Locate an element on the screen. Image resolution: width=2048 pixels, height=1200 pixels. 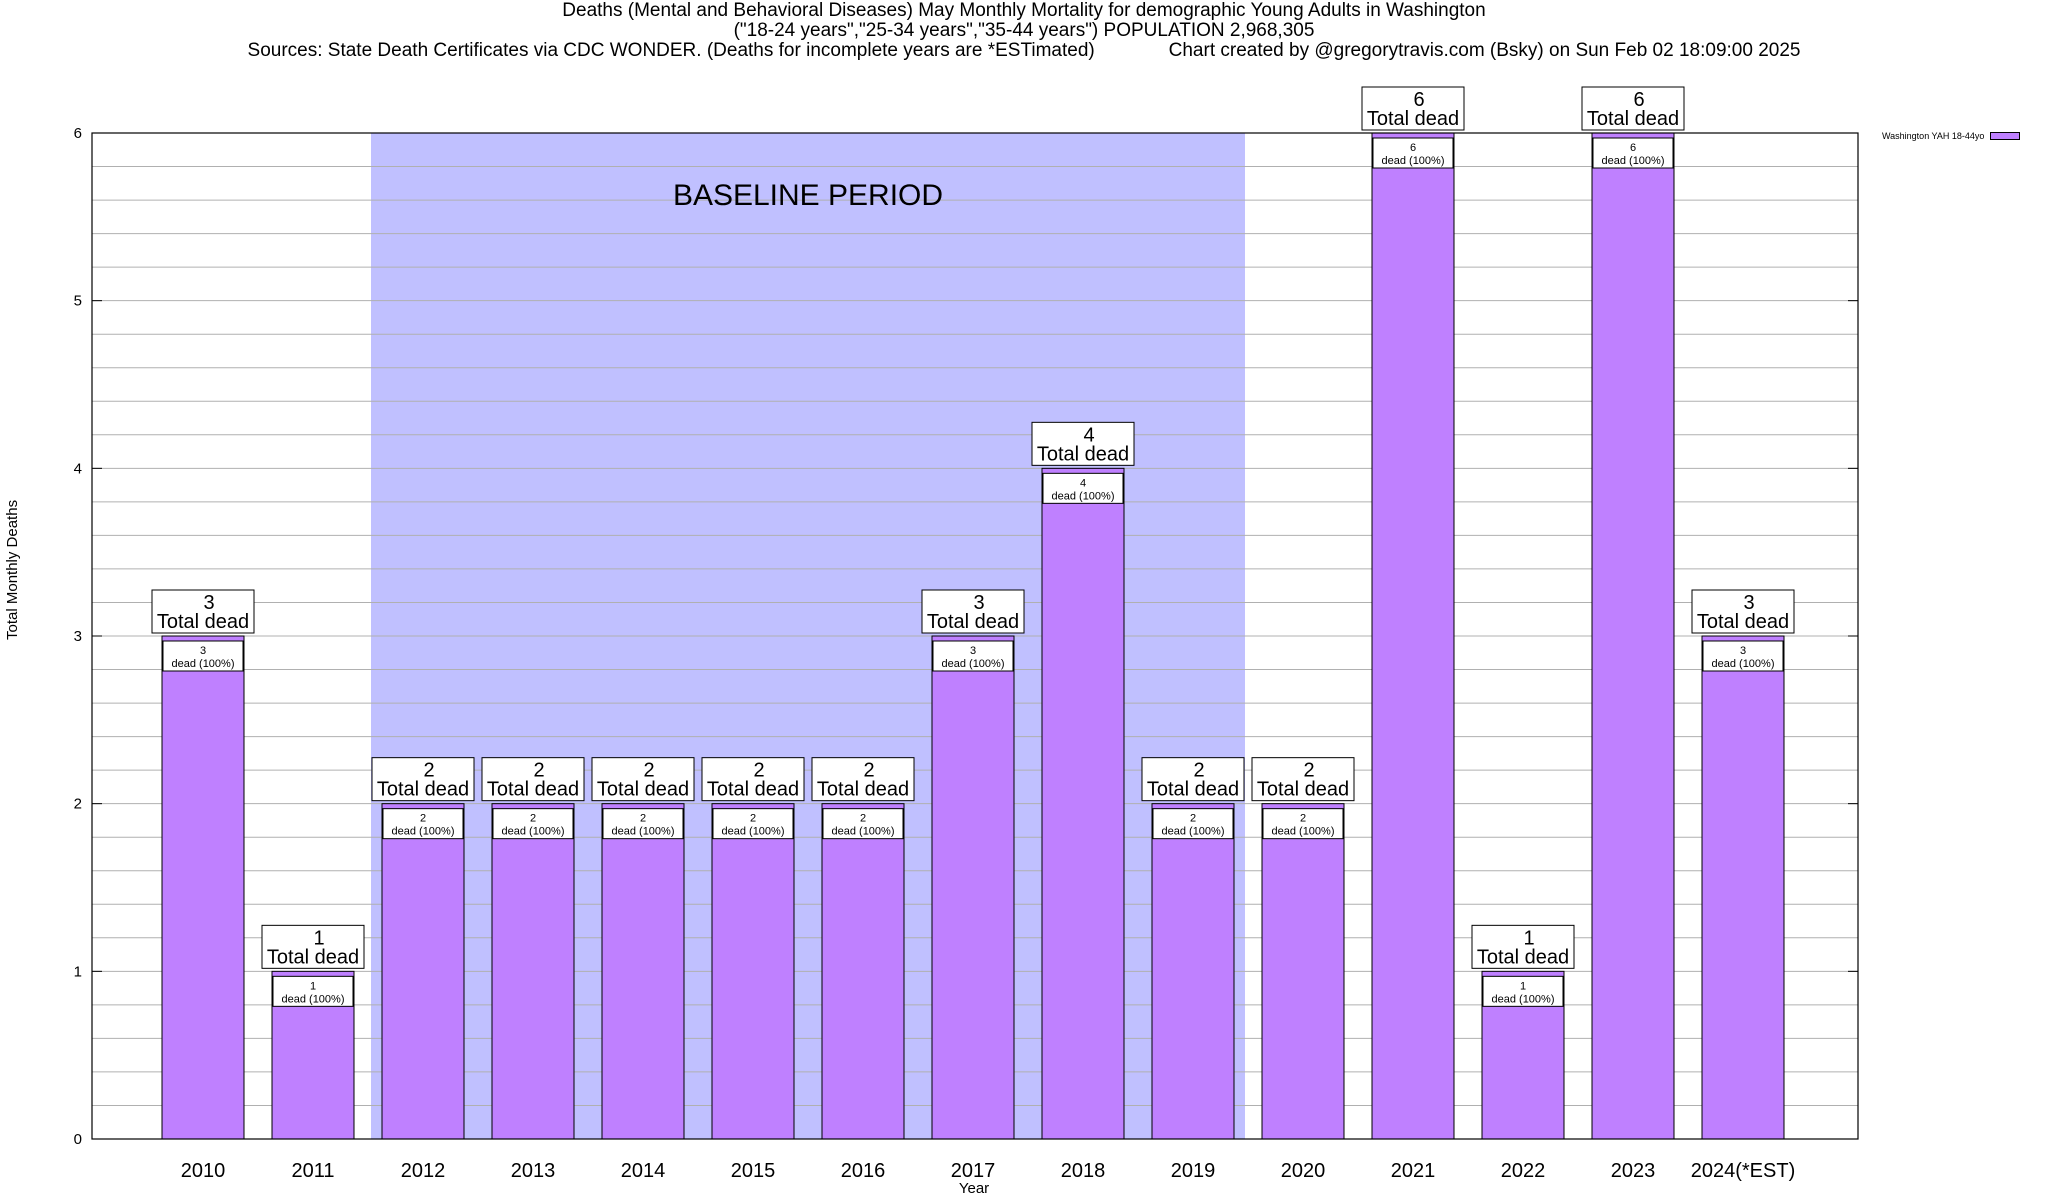
legend-swatch is located at coordinates (2005, 136).